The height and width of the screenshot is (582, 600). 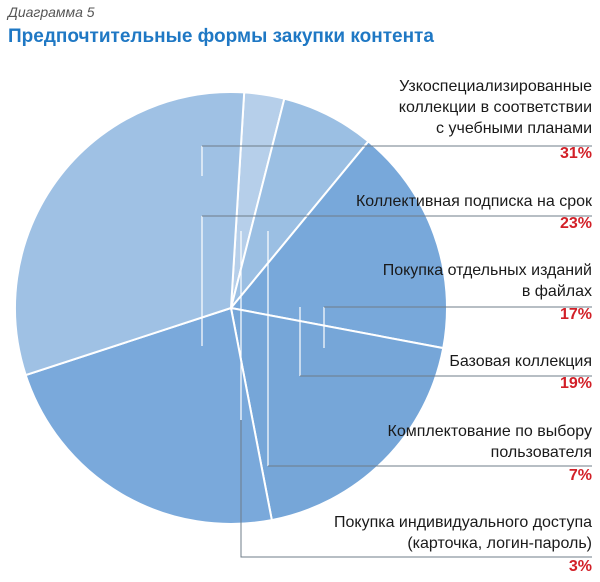 I want to click on chart-title: Предпочтительные формы закупки контента, so click(x=221, y=36).